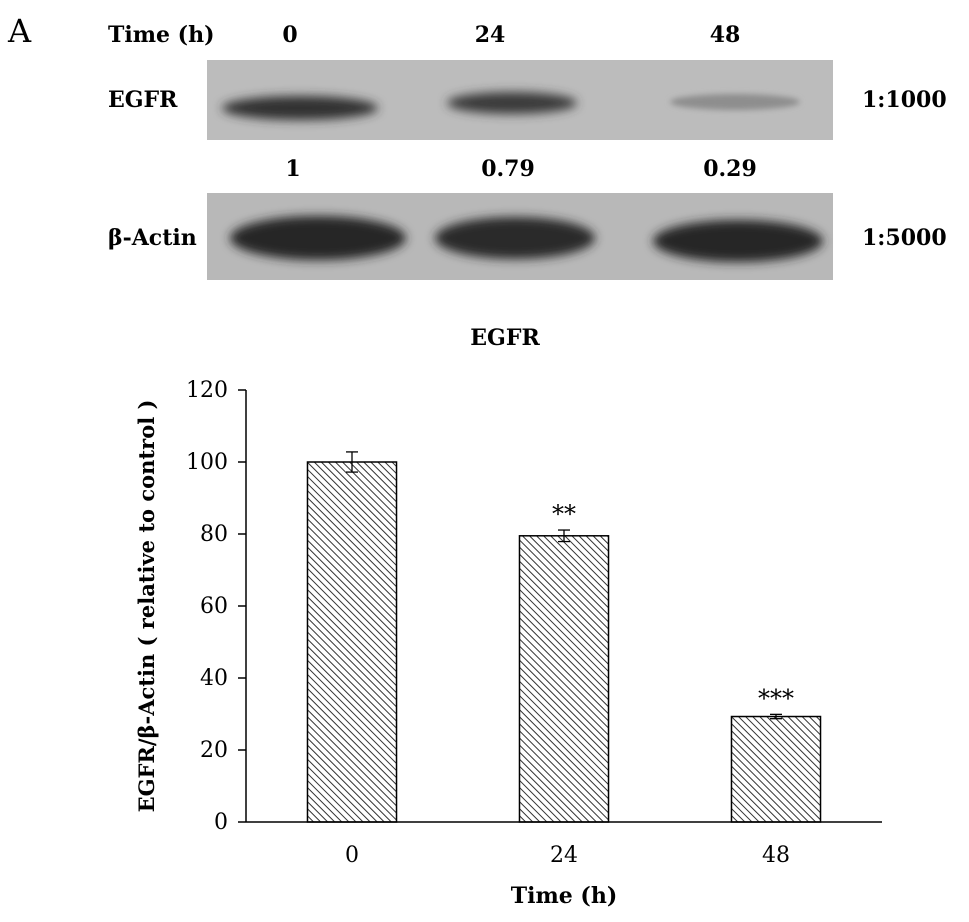  Describe the element at coordinates (143, 100) in the screenshot. I see `egfr-row-label: EGFR` at that location.